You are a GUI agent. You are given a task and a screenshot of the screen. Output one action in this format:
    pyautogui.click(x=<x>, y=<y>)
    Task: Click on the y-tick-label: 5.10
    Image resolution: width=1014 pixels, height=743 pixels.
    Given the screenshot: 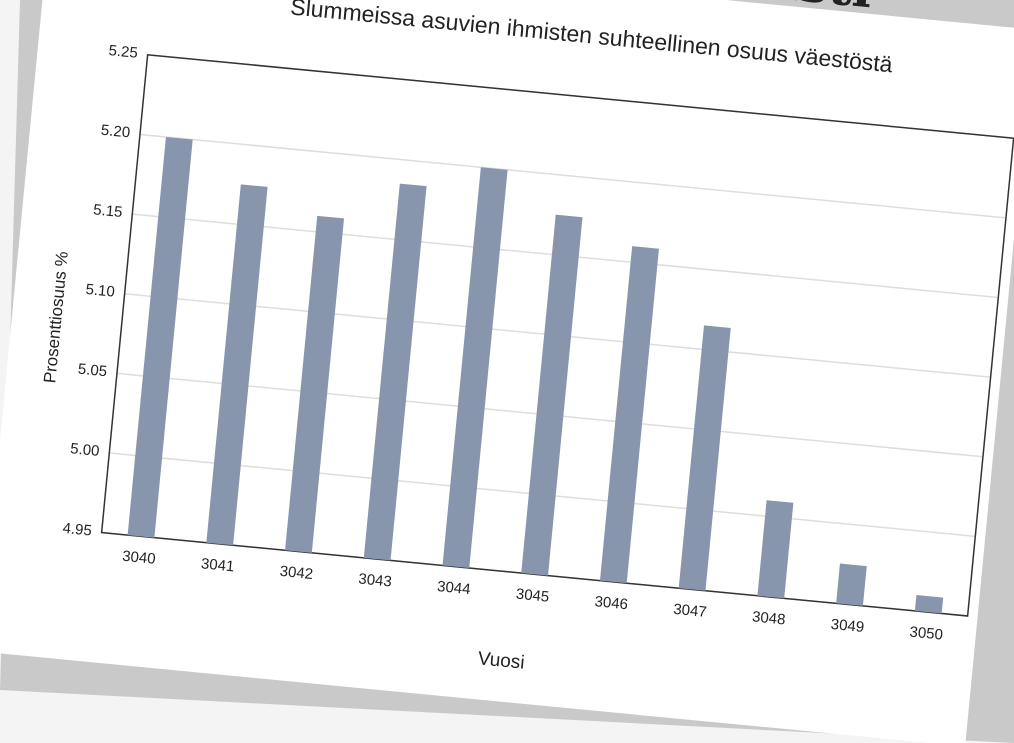 What is the action you would take?
    pyautogui.click(x=100, y=291)
    